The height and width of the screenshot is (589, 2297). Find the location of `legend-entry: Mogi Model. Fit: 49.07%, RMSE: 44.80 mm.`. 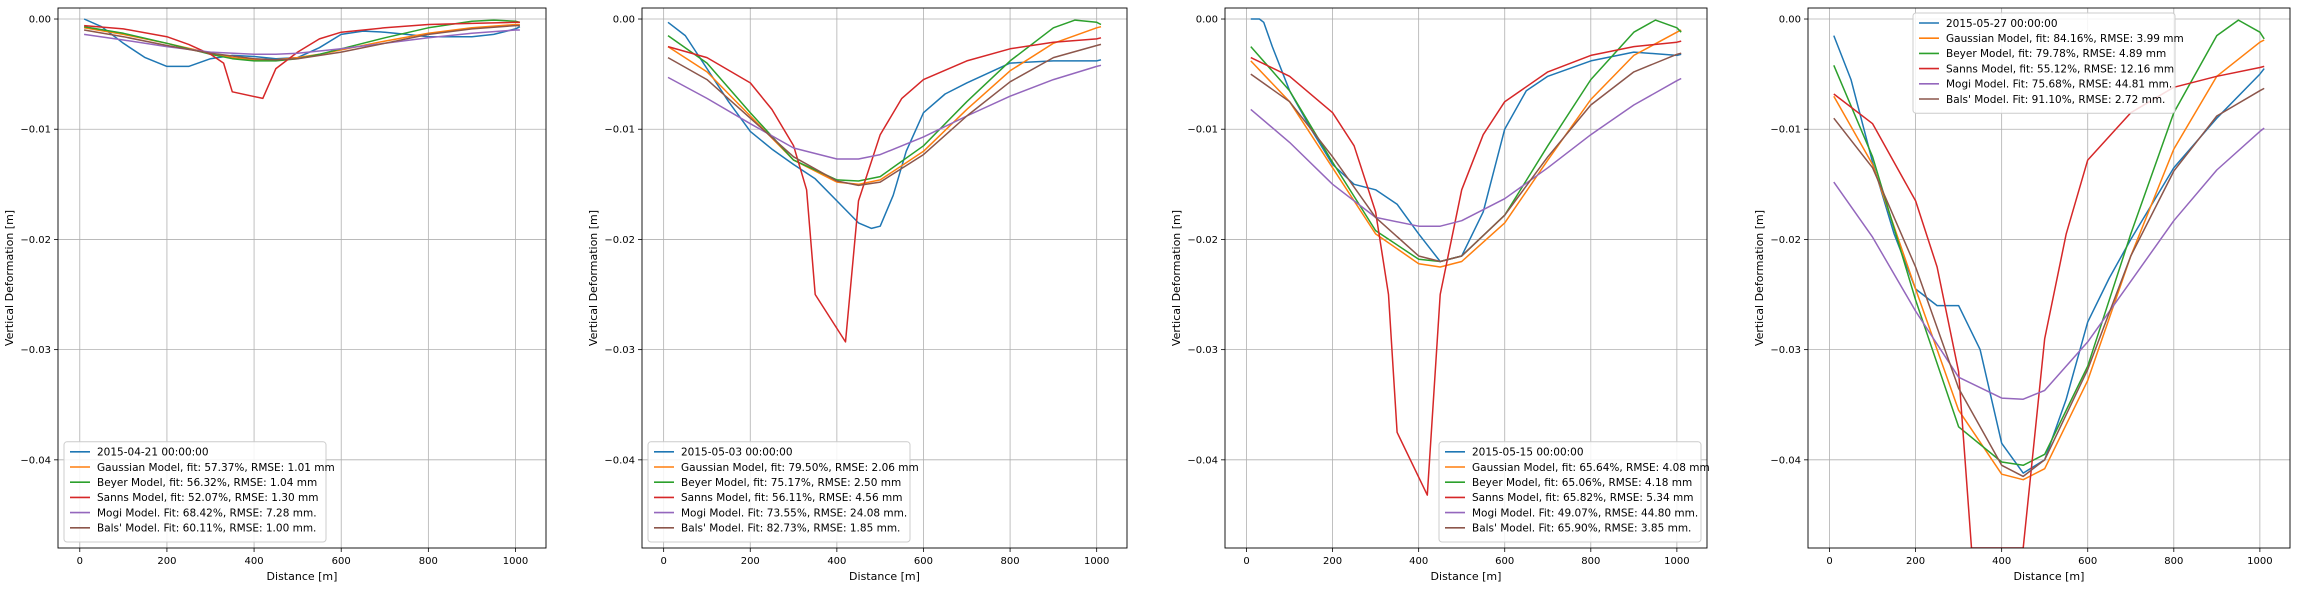

legend-entry: Mogi Model. Fit: 49.07%, RMSE: 44.80 mm. is located at coordinates (1585, 513).